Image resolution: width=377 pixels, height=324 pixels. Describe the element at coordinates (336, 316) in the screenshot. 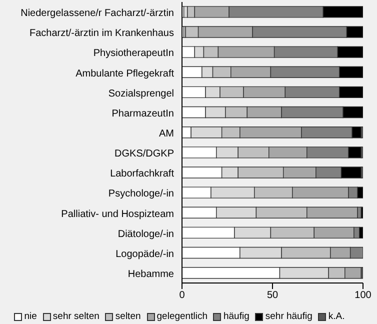

I see `legend-label: k.A.` at that location.